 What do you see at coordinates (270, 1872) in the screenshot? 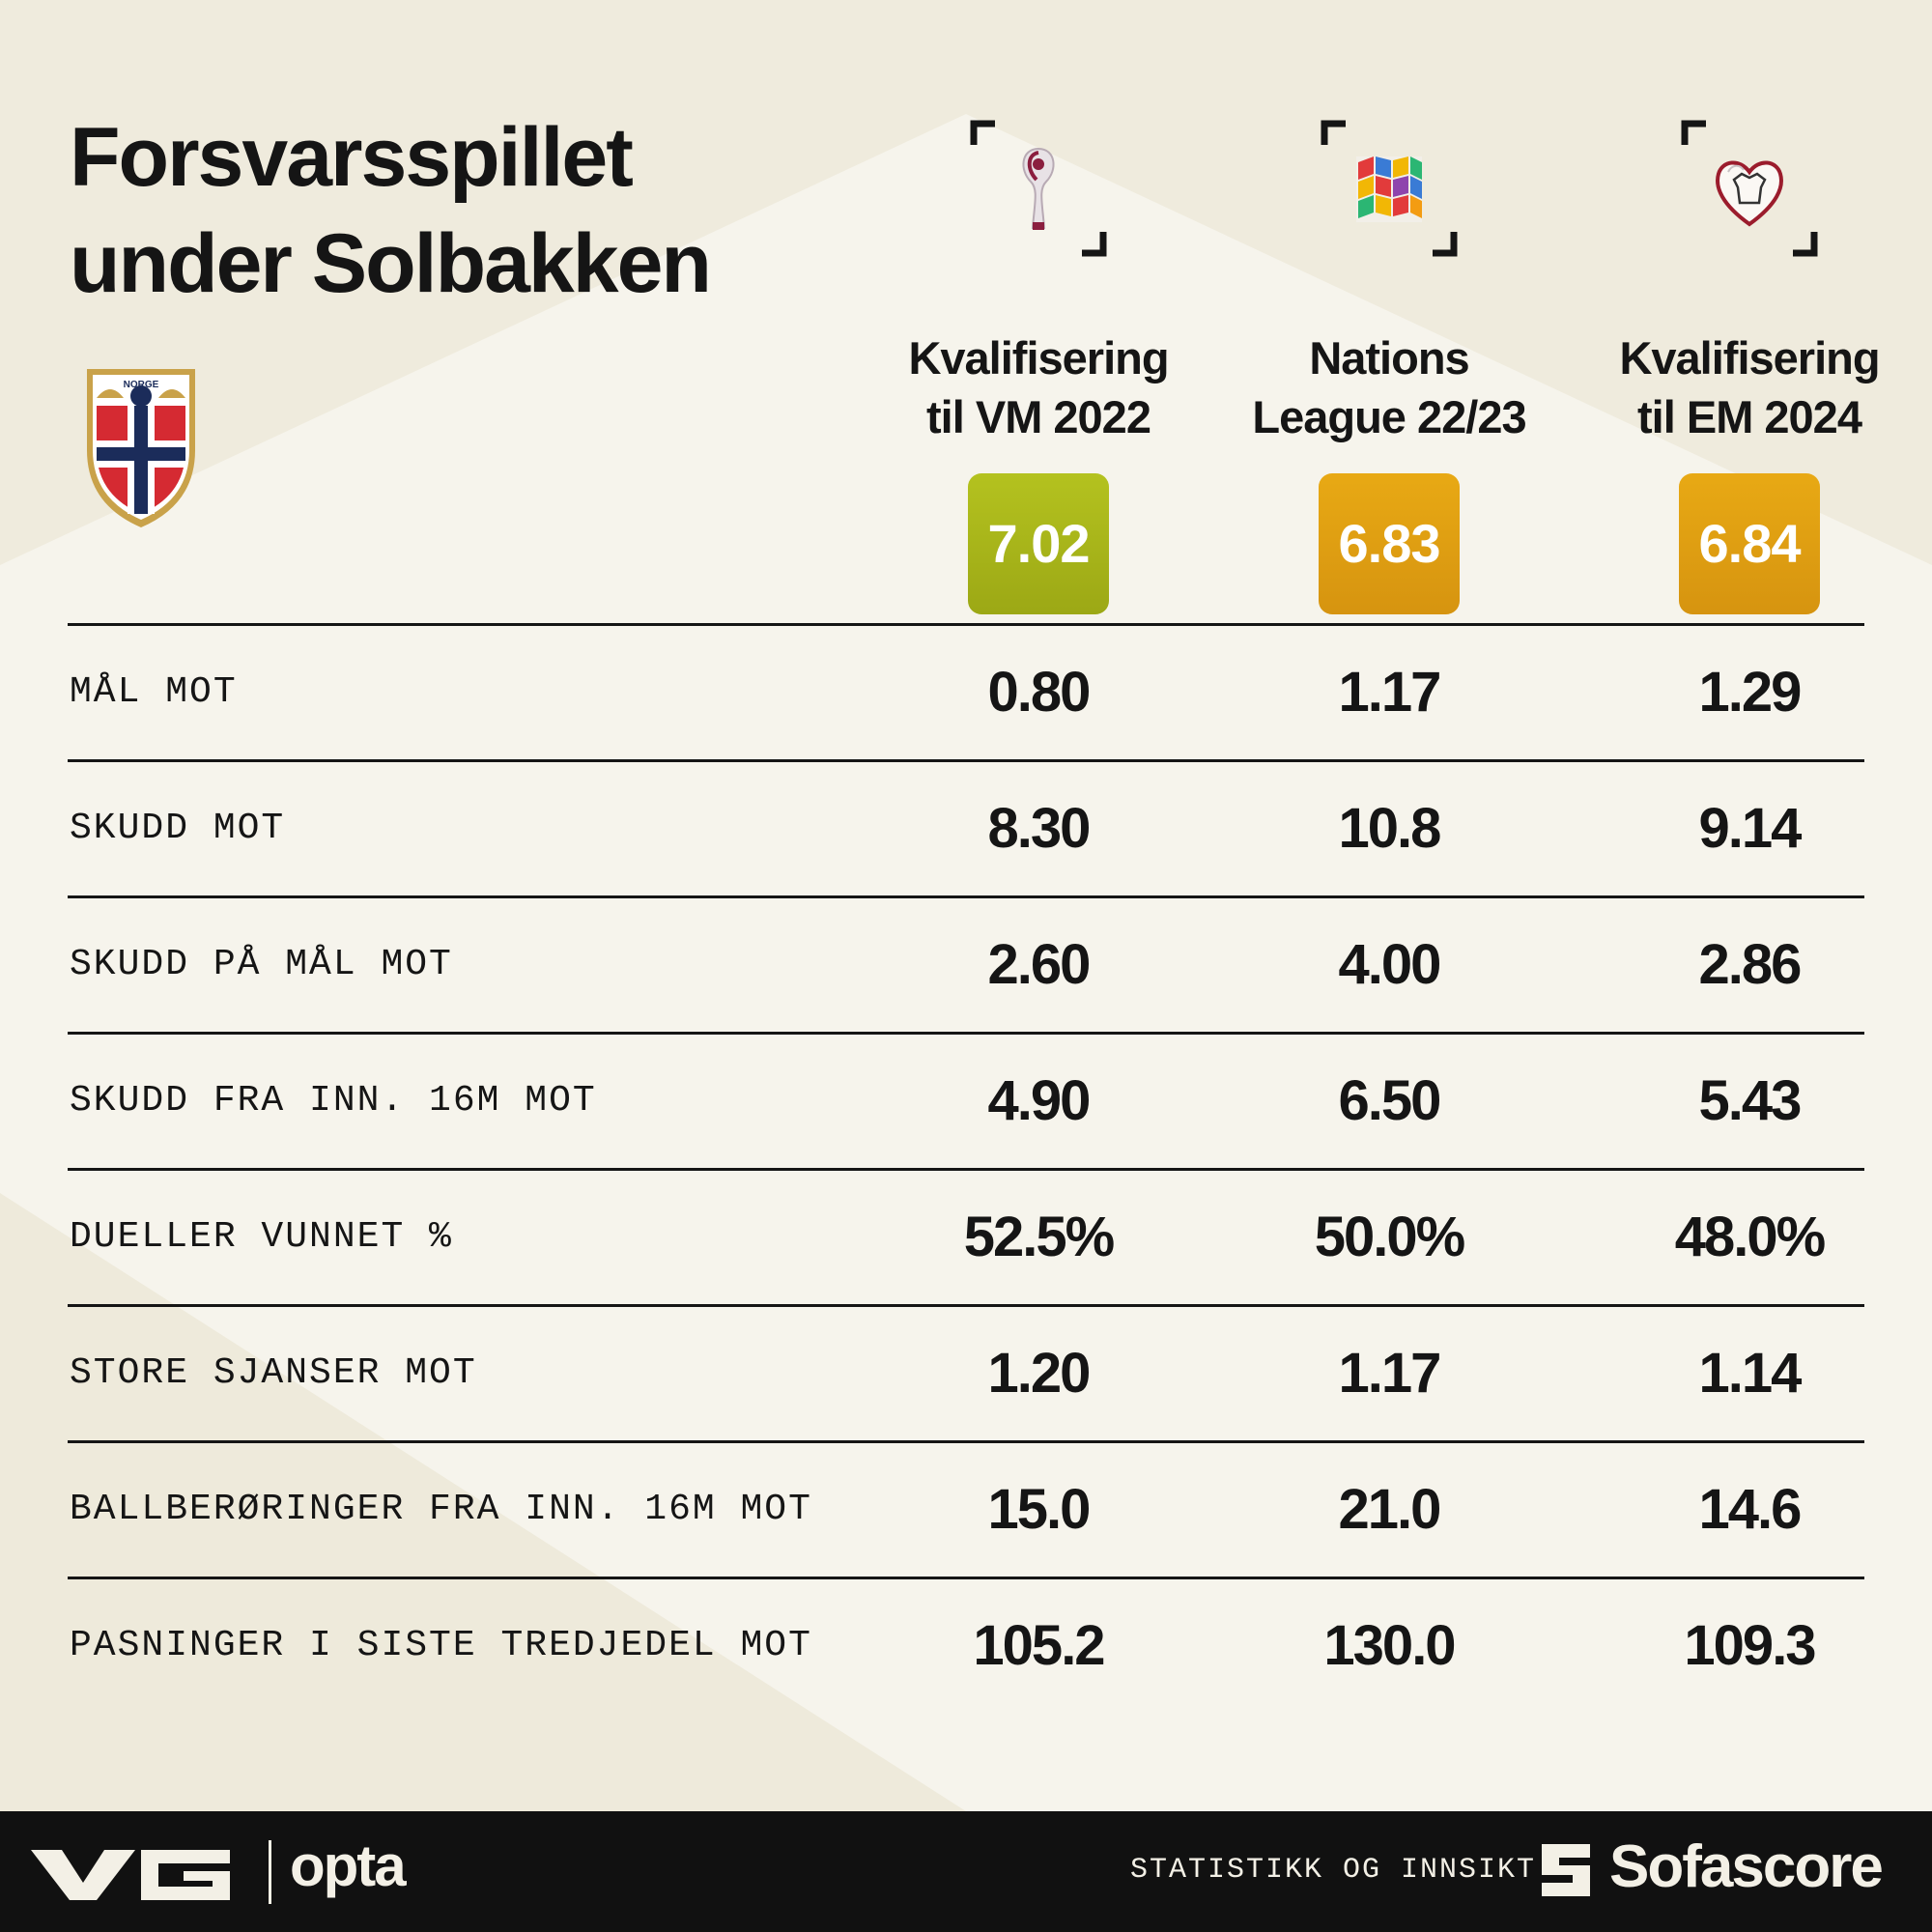
I see `footer-divider` at bounding box center [270, 1872].